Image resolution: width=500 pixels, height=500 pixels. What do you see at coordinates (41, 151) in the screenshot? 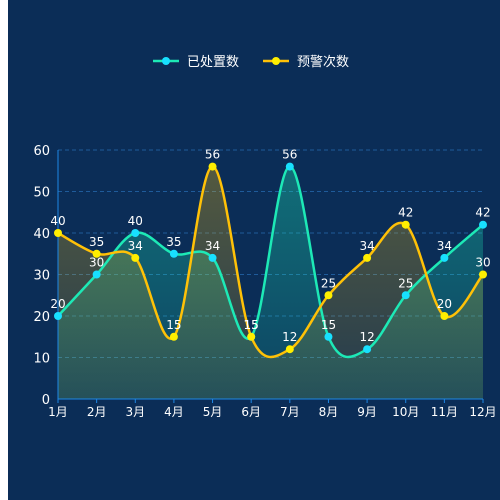
I see `y-tick-label: 60` at bounding box center [41, 151].